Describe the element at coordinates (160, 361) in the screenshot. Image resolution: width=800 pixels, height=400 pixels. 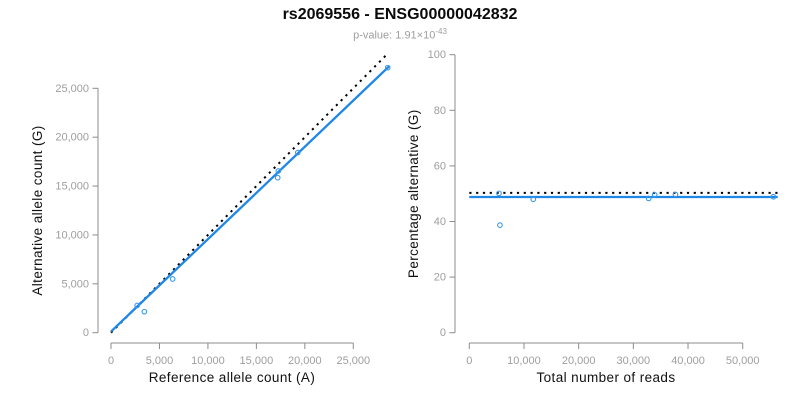
I see `x-tick-label: 5,000` at that location.